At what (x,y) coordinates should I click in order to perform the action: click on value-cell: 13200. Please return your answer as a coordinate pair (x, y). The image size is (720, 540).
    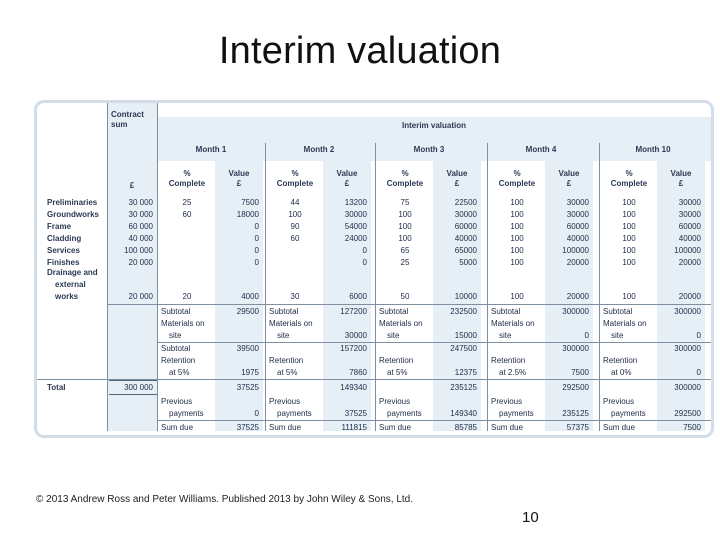
    Looking at the image, I should click on (355, 202).